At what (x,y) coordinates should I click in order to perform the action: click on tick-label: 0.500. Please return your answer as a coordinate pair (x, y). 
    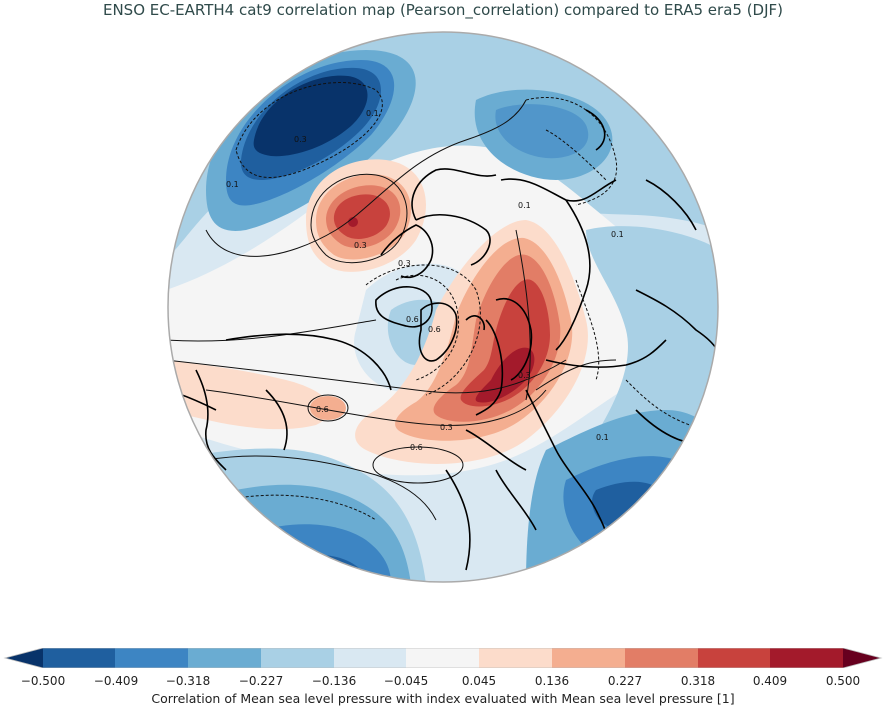
    Looking at the image, I should click on (843, 681).